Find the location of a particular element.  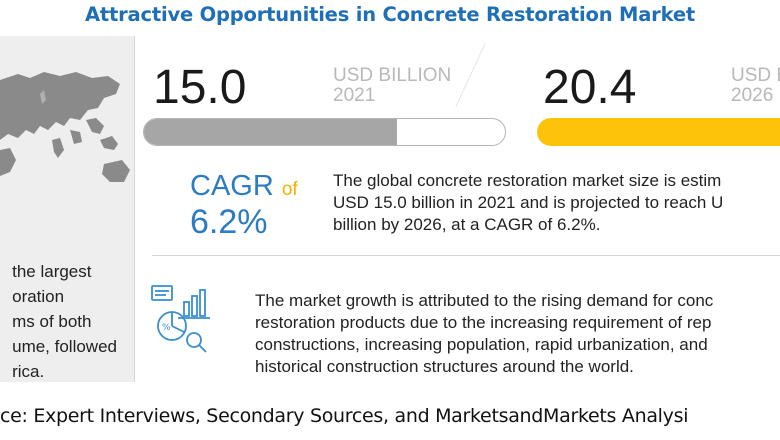

bar-2021-fill is located at coordinates (270, 132).